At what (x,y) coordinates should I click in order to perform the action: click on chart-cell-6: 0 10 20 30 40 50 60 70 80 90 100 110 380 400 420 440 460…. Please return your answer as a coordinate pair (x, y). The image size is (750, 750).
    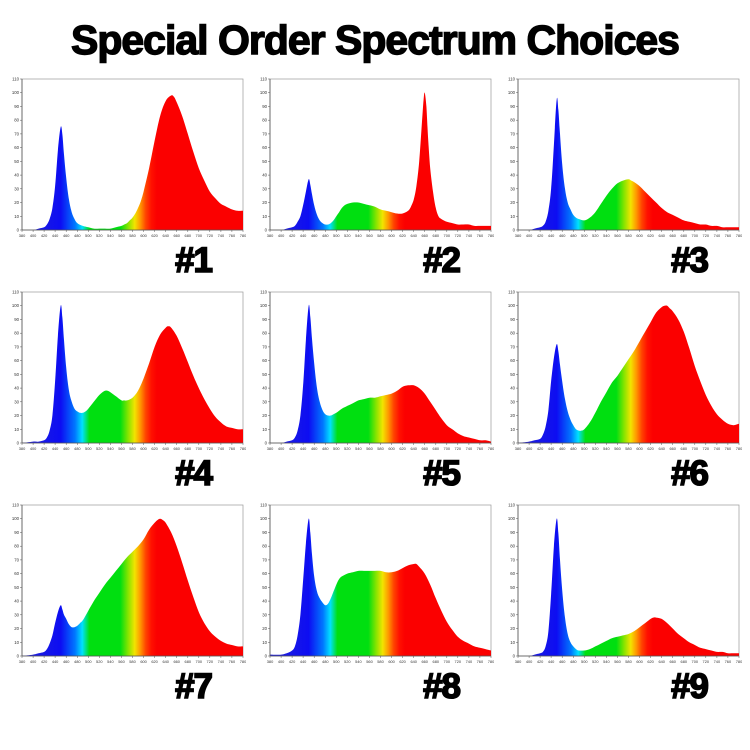
    Looking at the image, I should click on (623, 392).